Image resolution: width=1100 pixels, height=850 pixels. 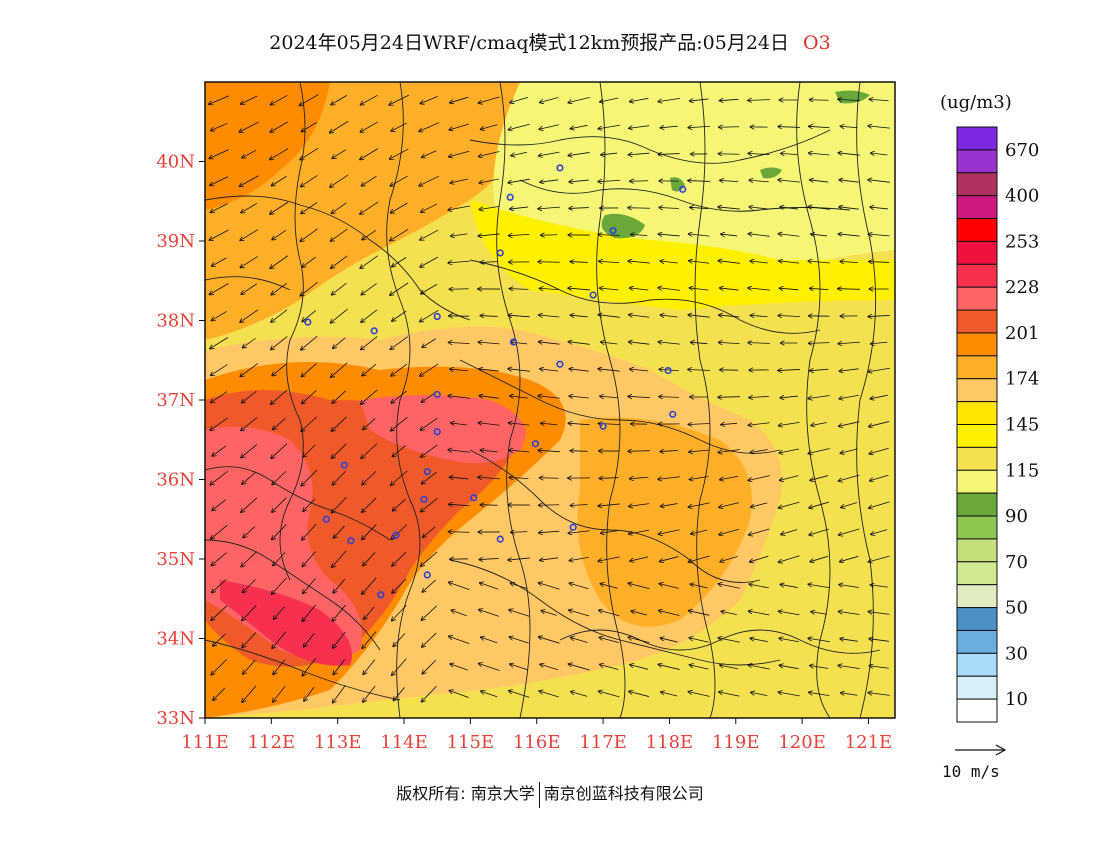 What do you see at coordinates (1016, 699) in the screenshot?
I see `colorbar-label: 10` at bounding box center [1016, 699].